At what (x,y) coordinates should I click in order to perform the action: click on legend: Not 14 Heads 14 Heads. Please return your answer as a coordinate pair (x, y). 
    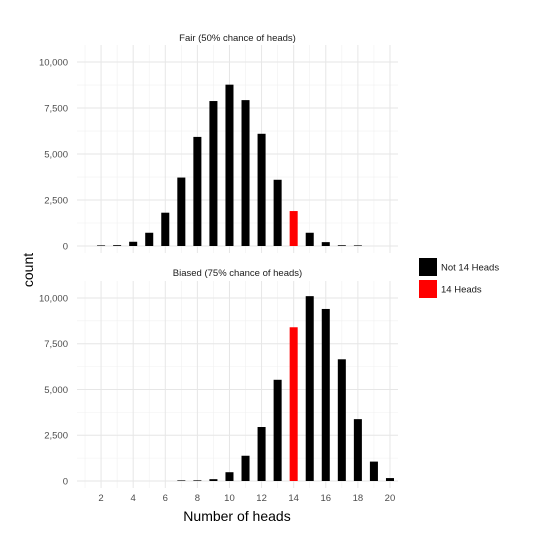
    Looking at the image, I should click on (459, 278).